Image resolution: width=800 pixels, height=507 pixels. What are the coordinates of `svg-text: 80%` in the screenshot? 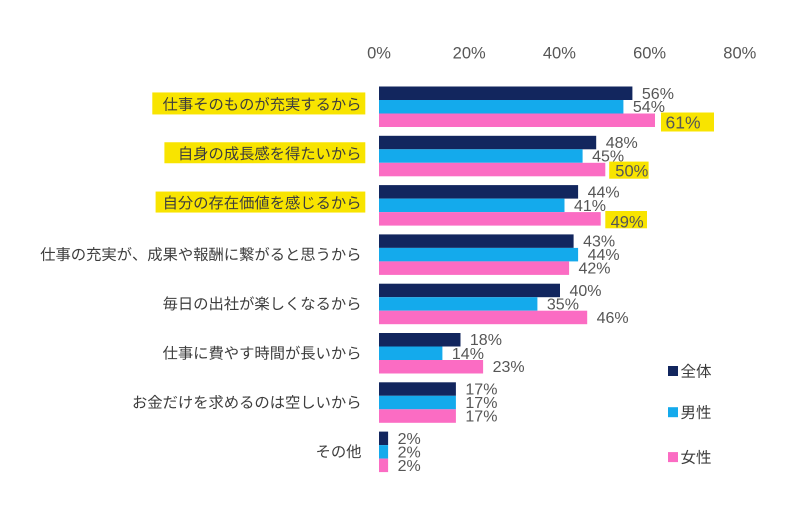 It's located at (739, 54).